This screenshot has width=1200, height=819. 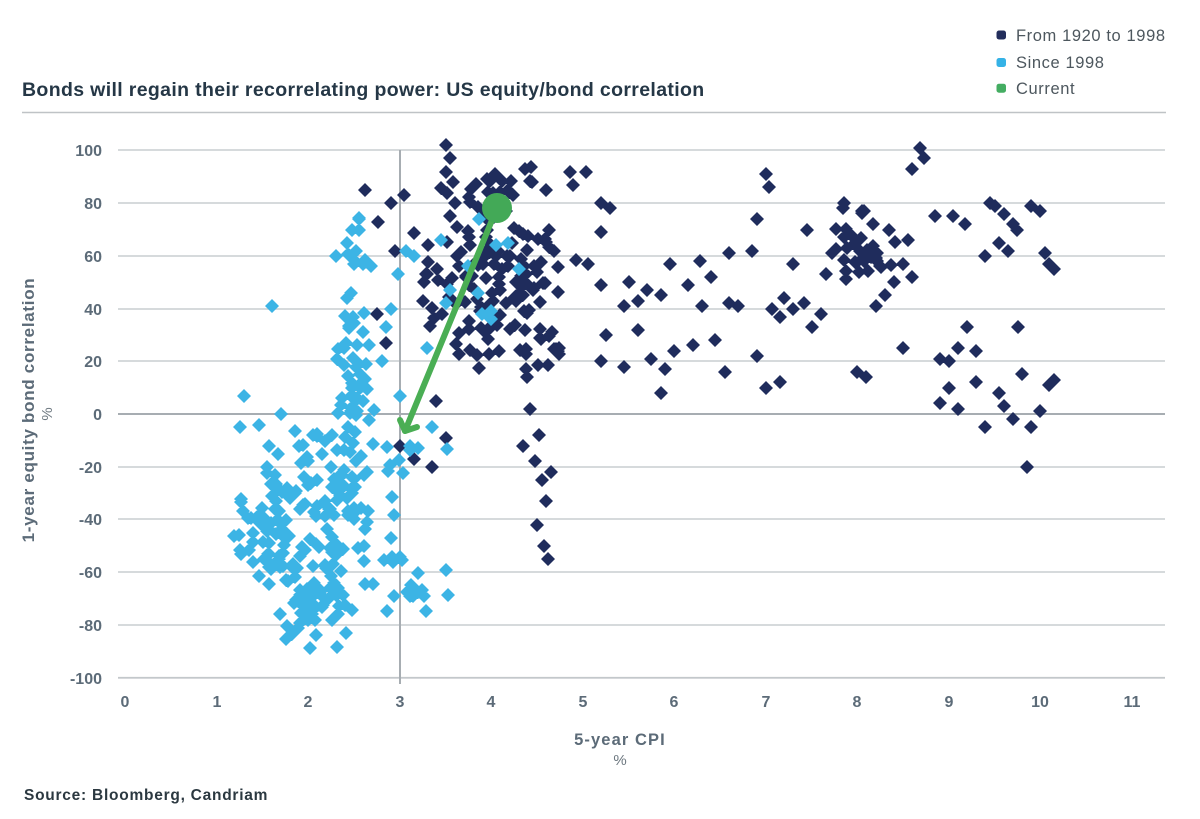 What do you see at coordinates (146, 795) in the screenshot?
I see `svg-text: Source: Bloomberg, Candriam` at bounding box center [146, 795].